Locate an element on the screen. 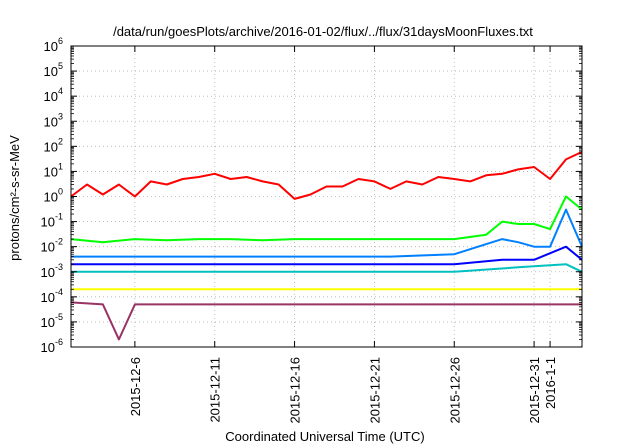  x-tick-label: 2015-12-31 is located at coordinates (534, 390).